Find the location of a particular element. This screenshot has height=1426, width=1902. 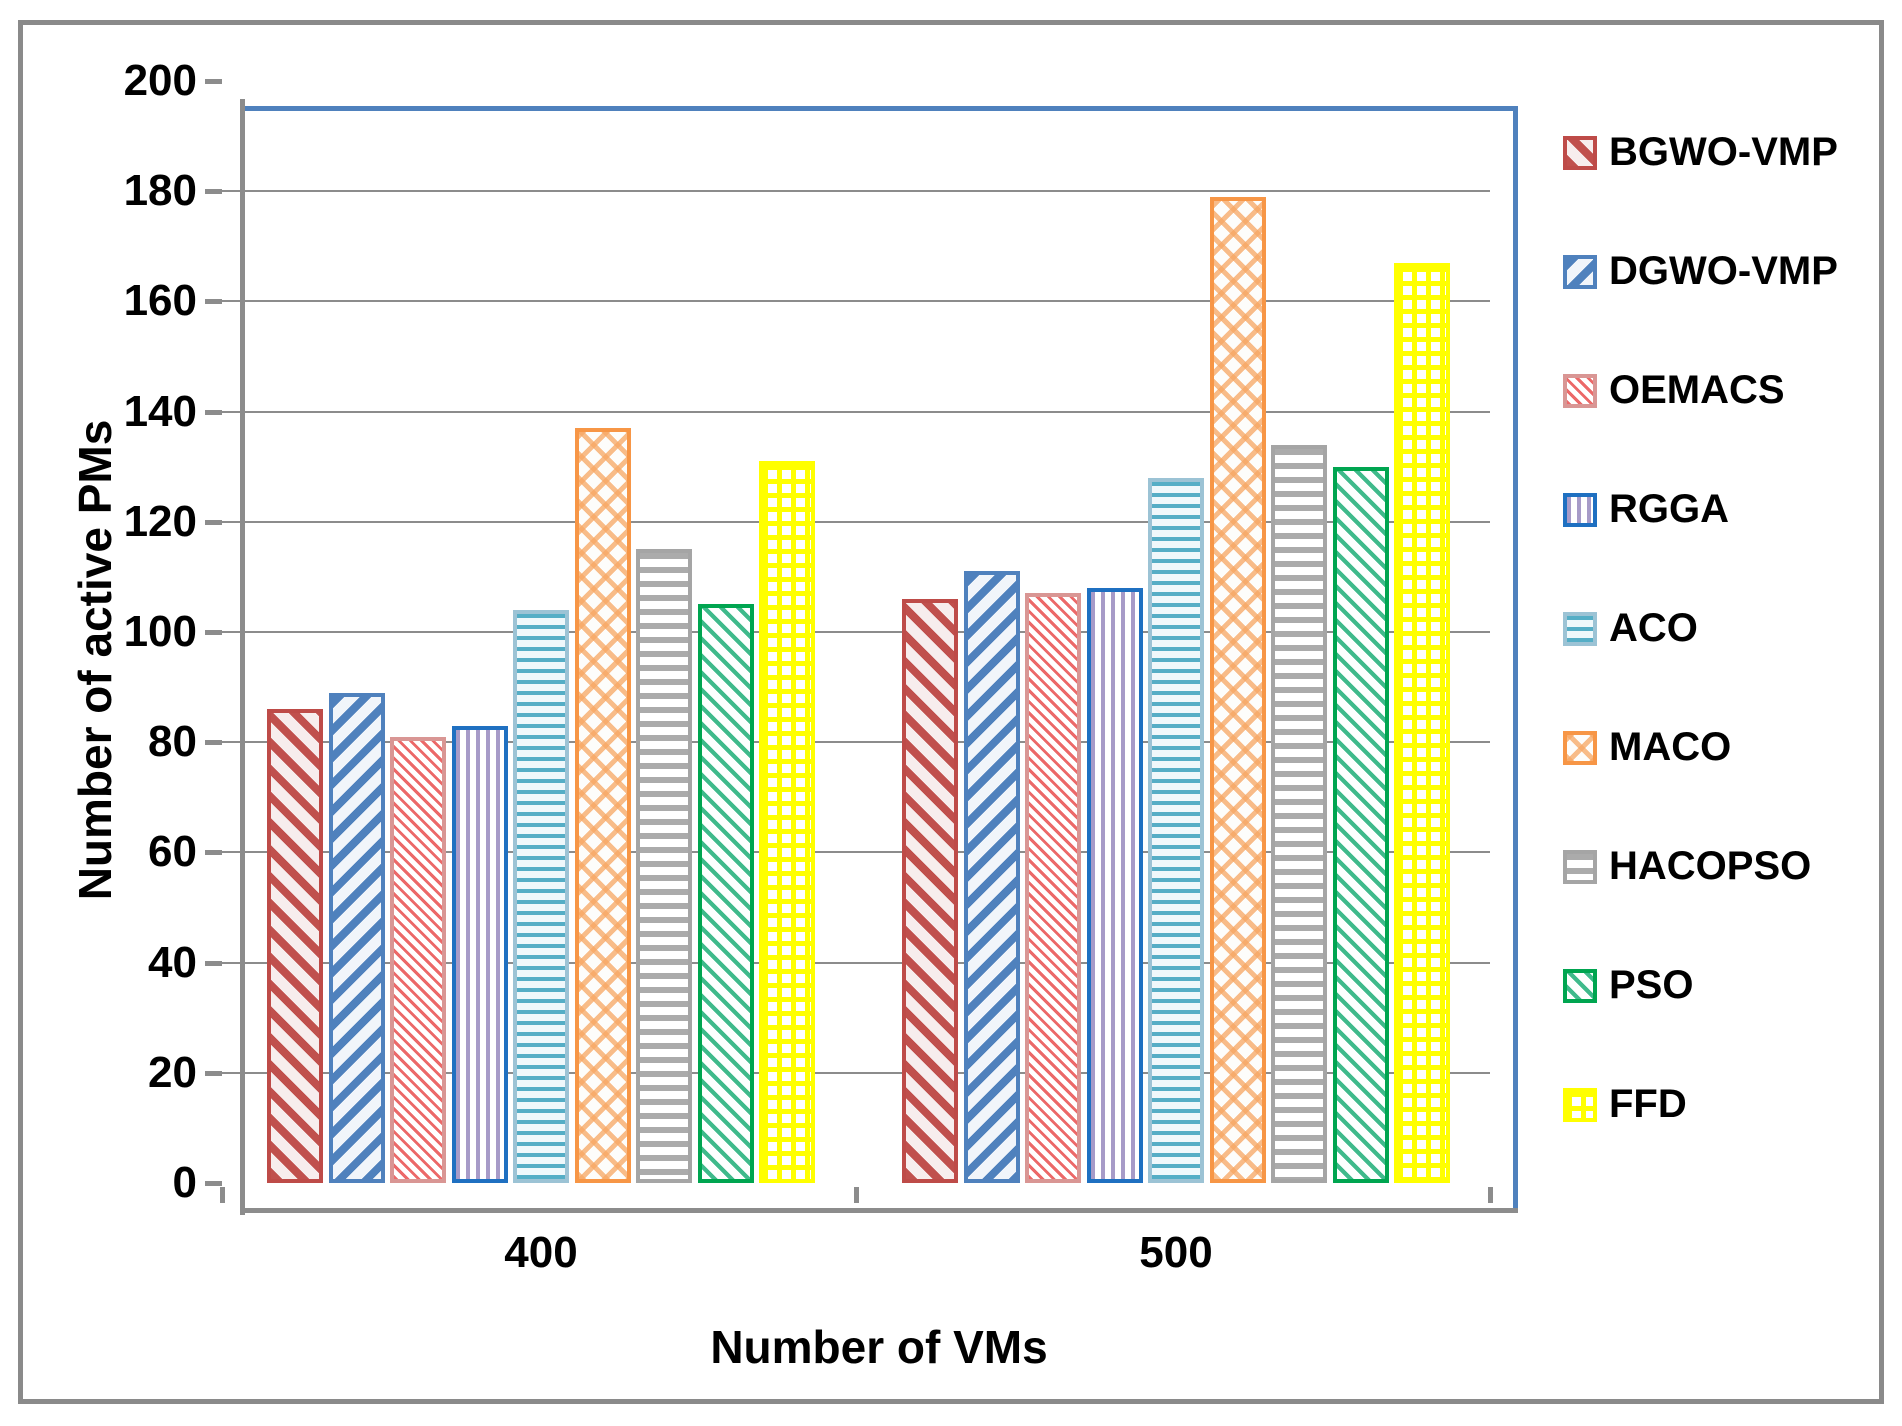

legend-swatch-ACO is located at coordinates (1580, 628).